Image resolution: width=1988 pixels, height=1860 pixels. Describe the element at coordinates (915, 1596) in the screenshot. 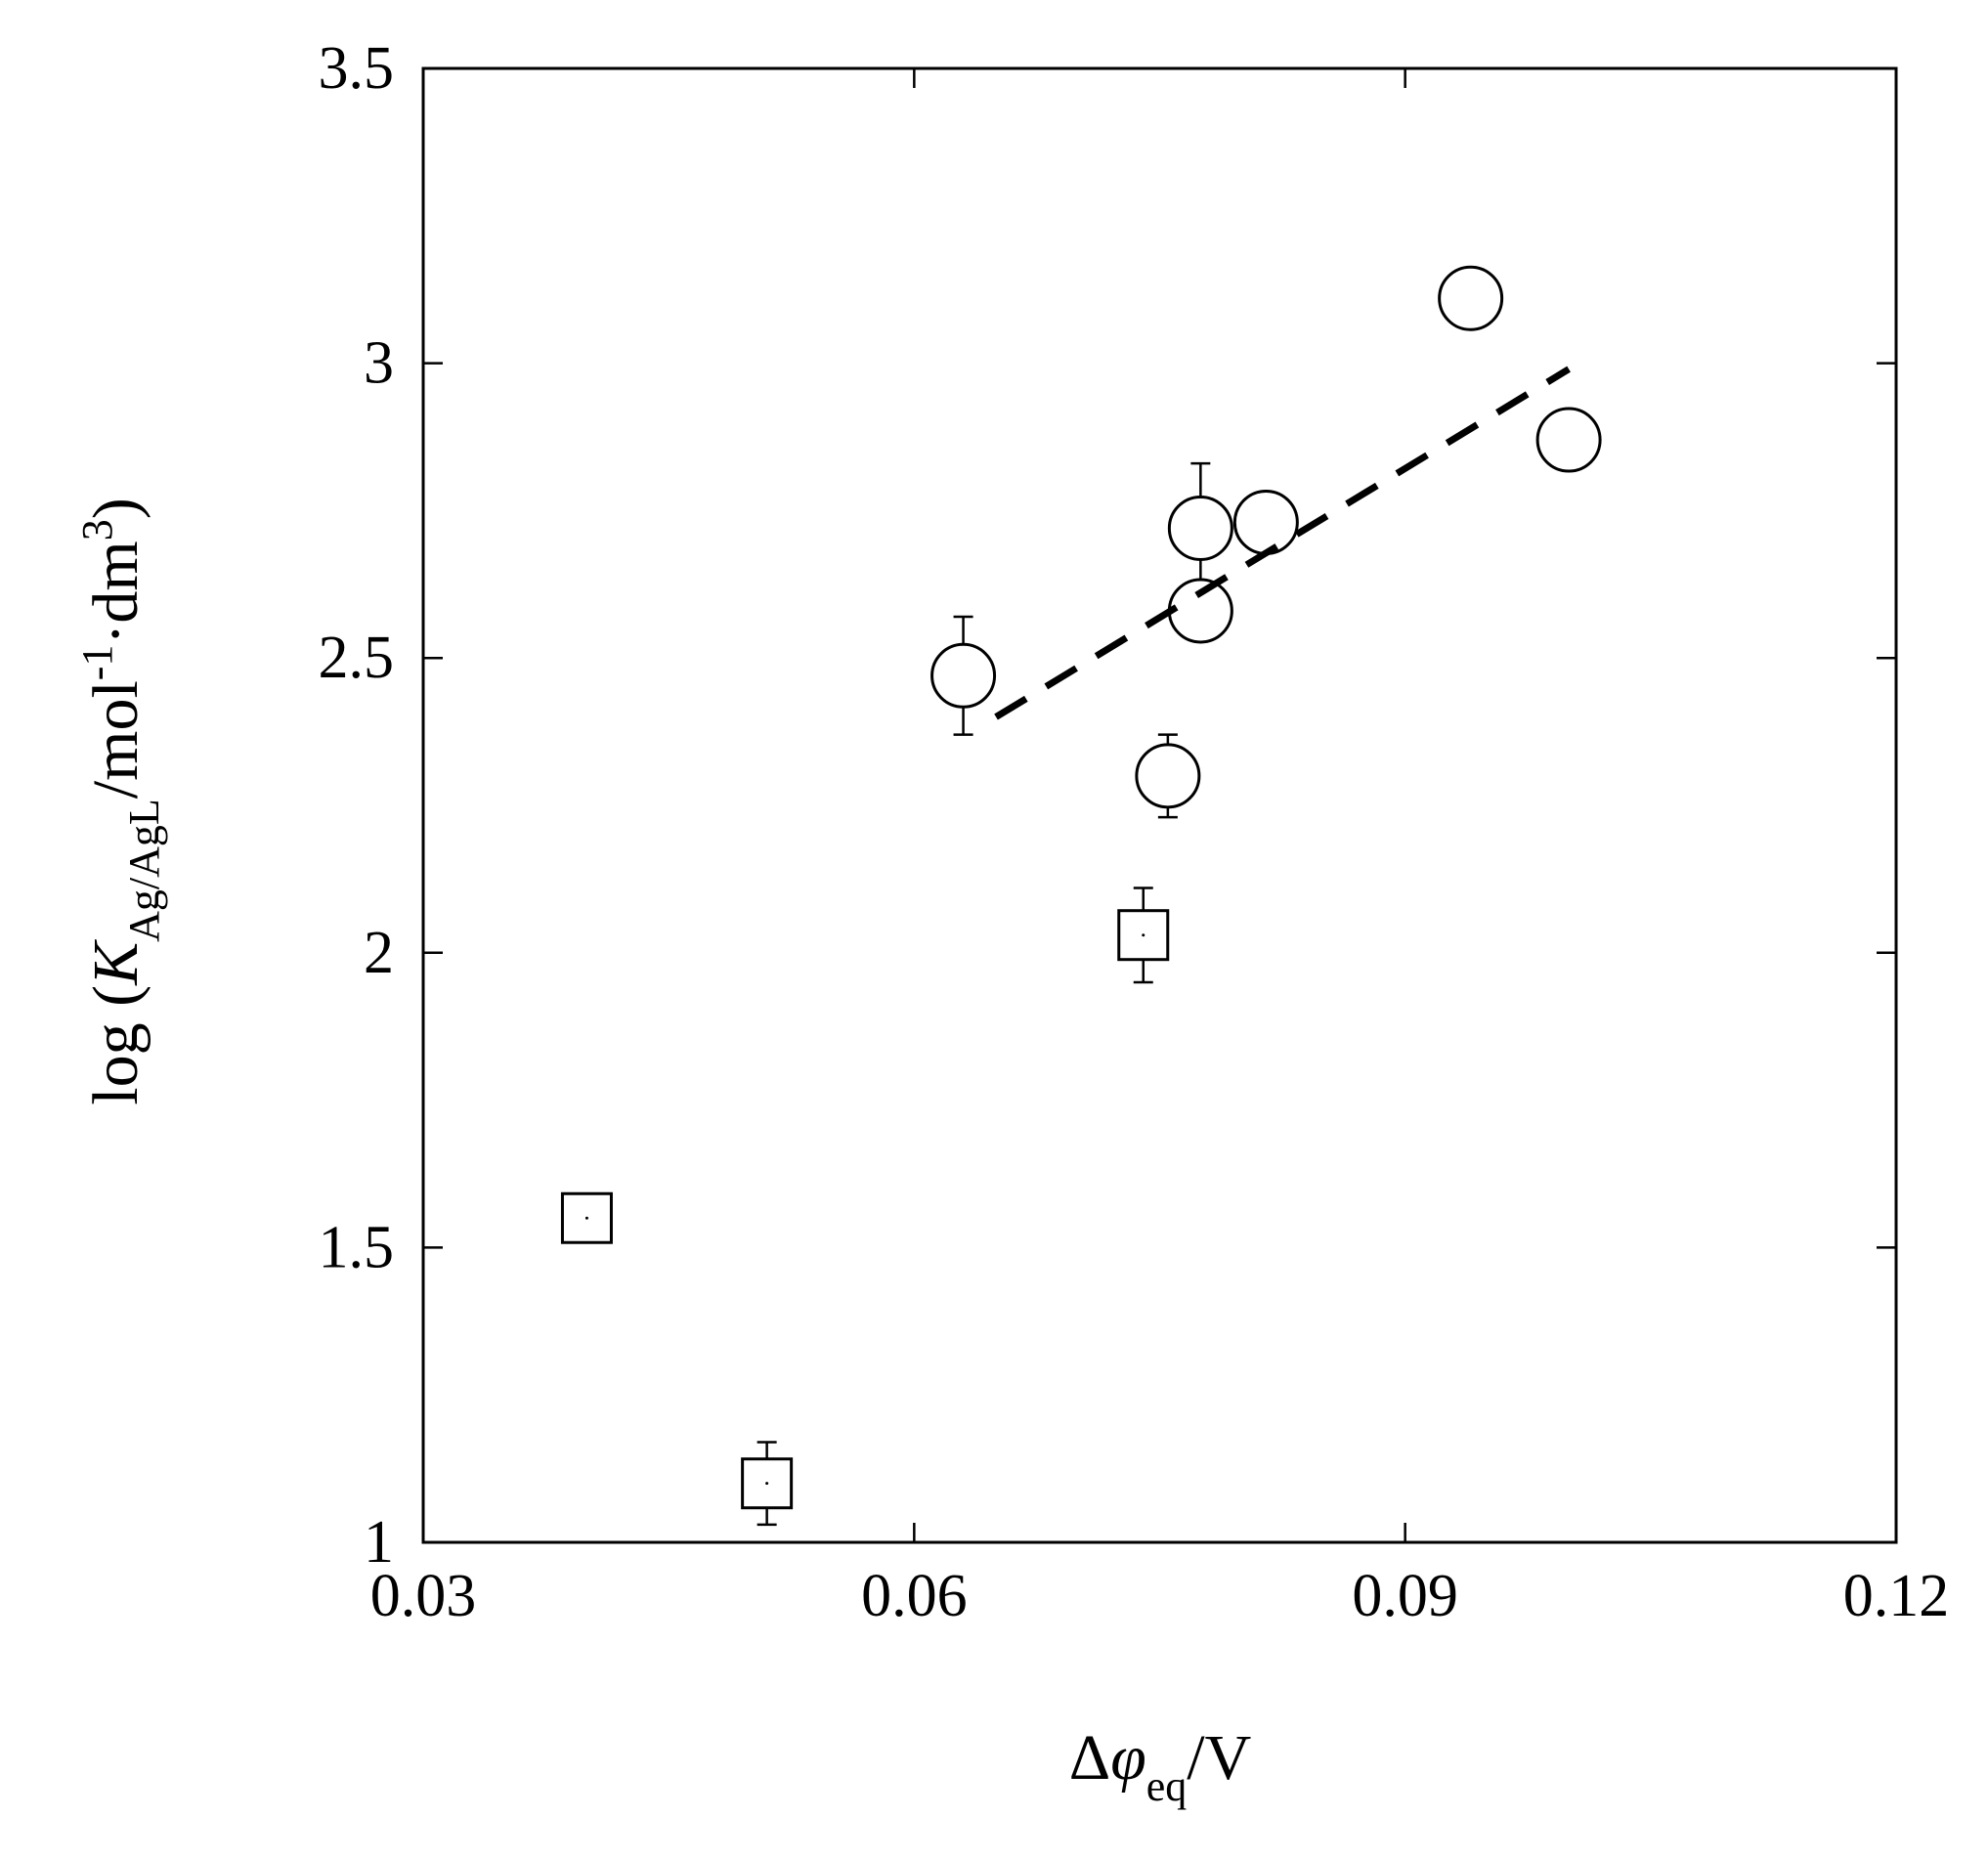

I see `x-tick-label: 0.06` at that location.